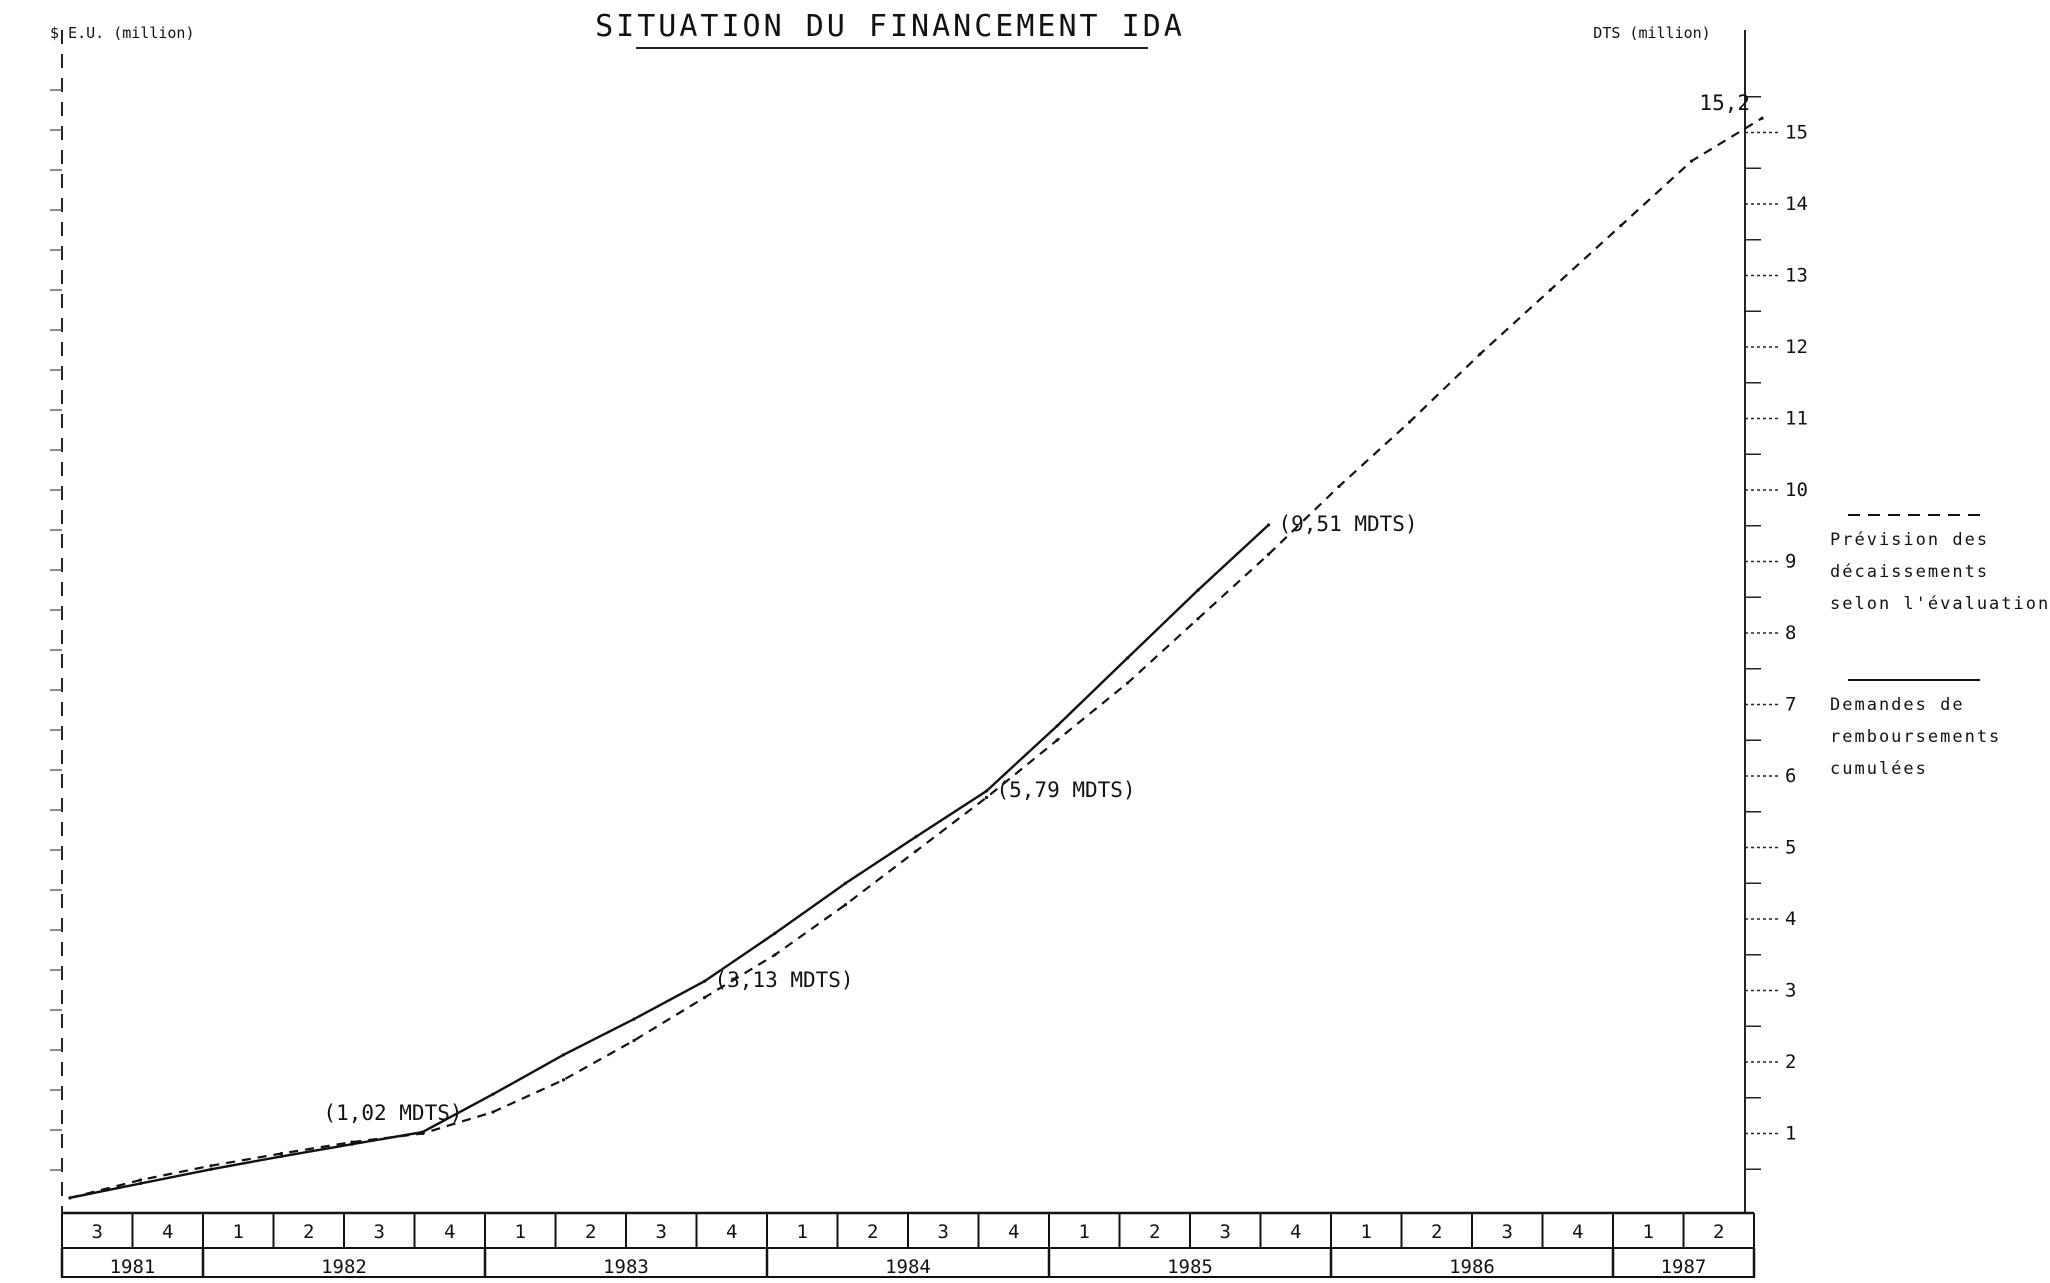 Image resolution: width=2050 pixels, height=1283 pixels. Describe the element at coordinates (1684, 1267) in the screenshot. I see `year-label: 1987` at that location.